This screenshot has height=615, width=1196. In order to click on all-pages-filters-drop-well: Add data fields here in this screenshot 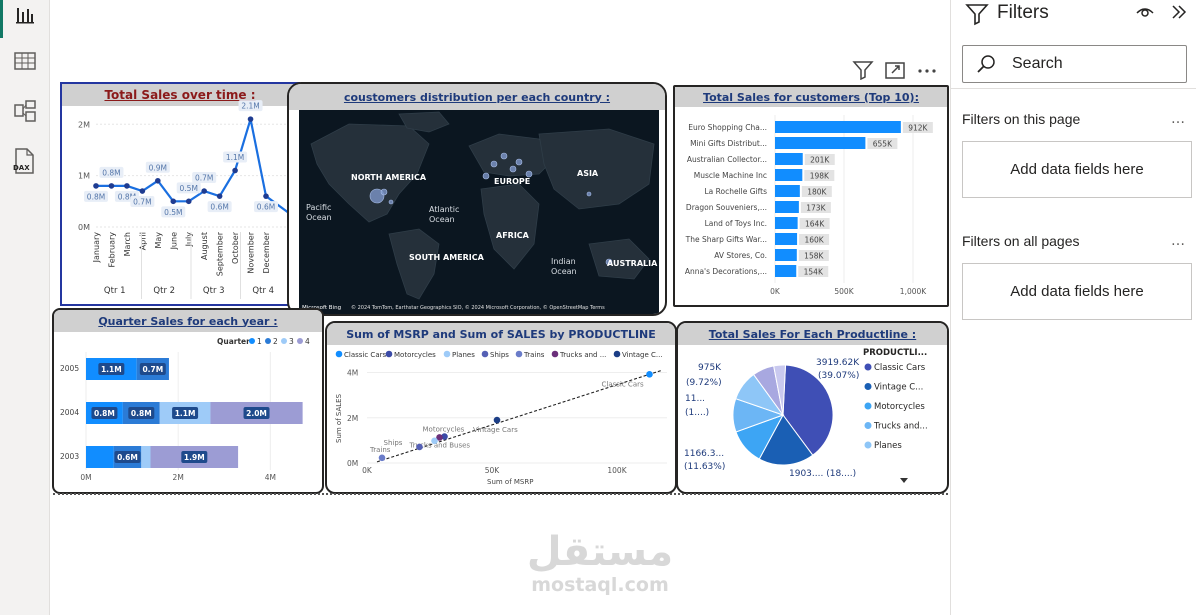, I will do `click(1077, 291)`.